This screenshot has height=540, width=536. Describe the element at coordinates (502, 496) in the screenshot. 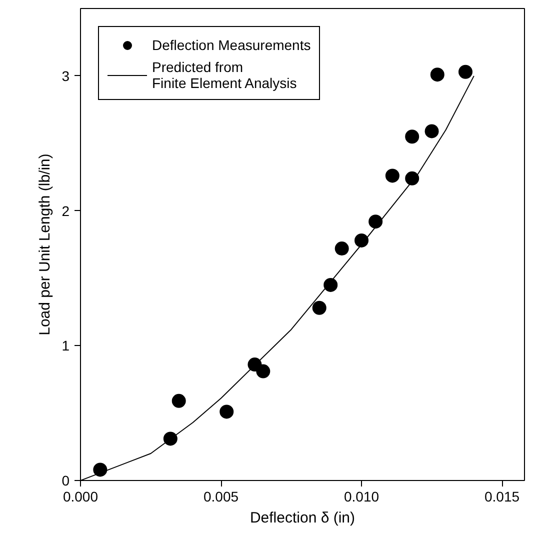

I see `x-tick-label: 0.015` at that location.